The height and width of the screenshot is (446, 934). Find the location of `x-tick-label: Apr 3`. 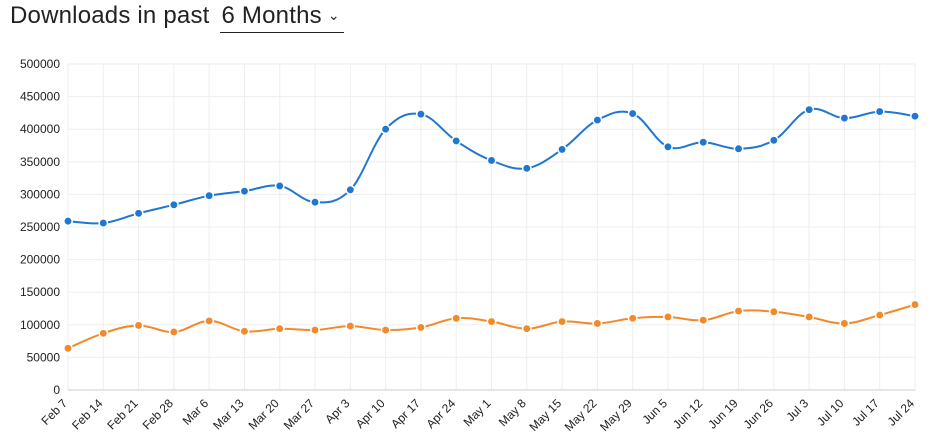

x-tick-label: Apr 3 is located at coordinates (337, 411).